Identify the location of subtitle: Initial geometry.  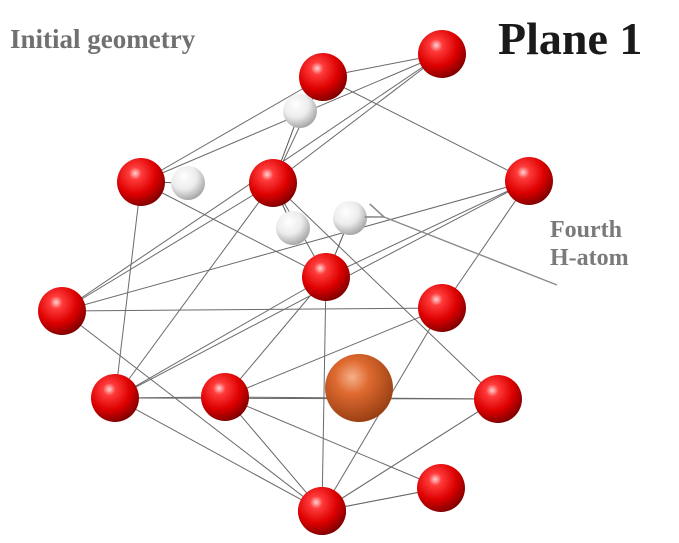
(103, 39).